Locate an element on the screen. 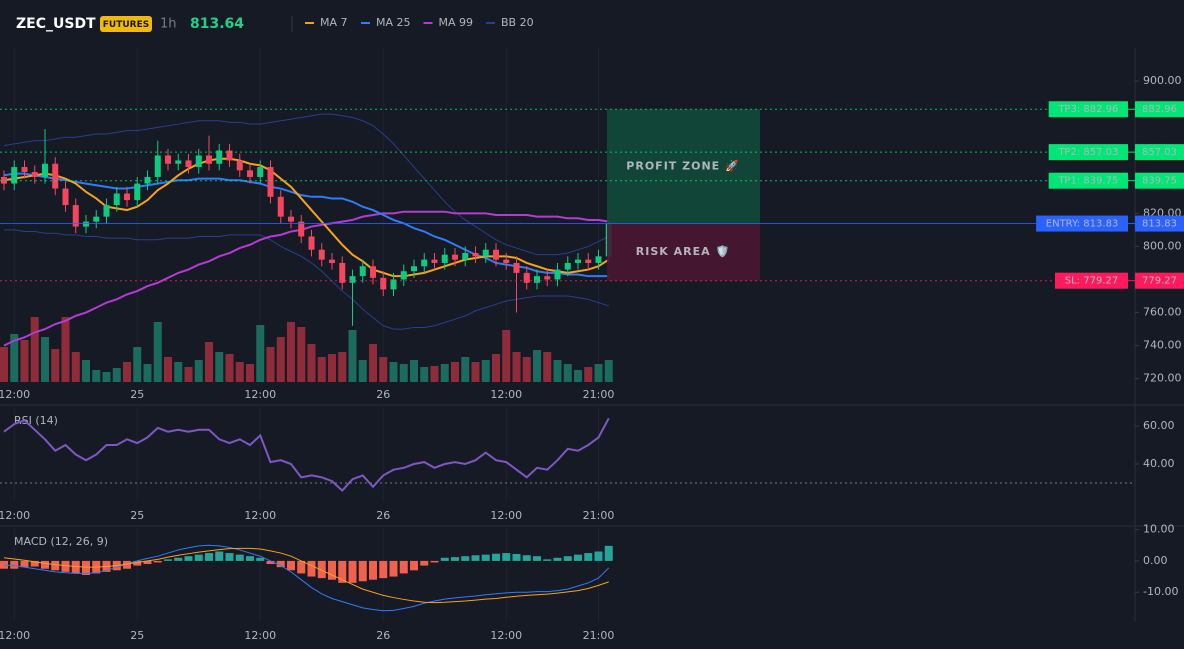 Image resolution: width=1184 pixels, height=649 pixels. y-tick-label: -10.00 is located at coordinates (1160, 591).